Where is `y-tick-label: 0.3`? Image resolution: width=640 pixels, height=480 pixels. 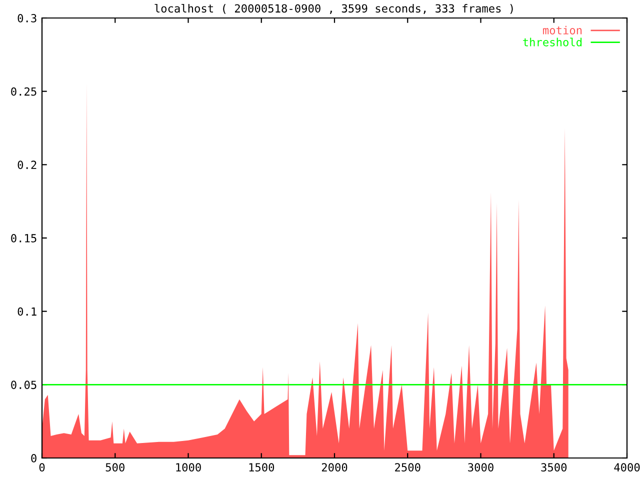
y-tick-label: 0.3 is located at coordinates (27, 18).